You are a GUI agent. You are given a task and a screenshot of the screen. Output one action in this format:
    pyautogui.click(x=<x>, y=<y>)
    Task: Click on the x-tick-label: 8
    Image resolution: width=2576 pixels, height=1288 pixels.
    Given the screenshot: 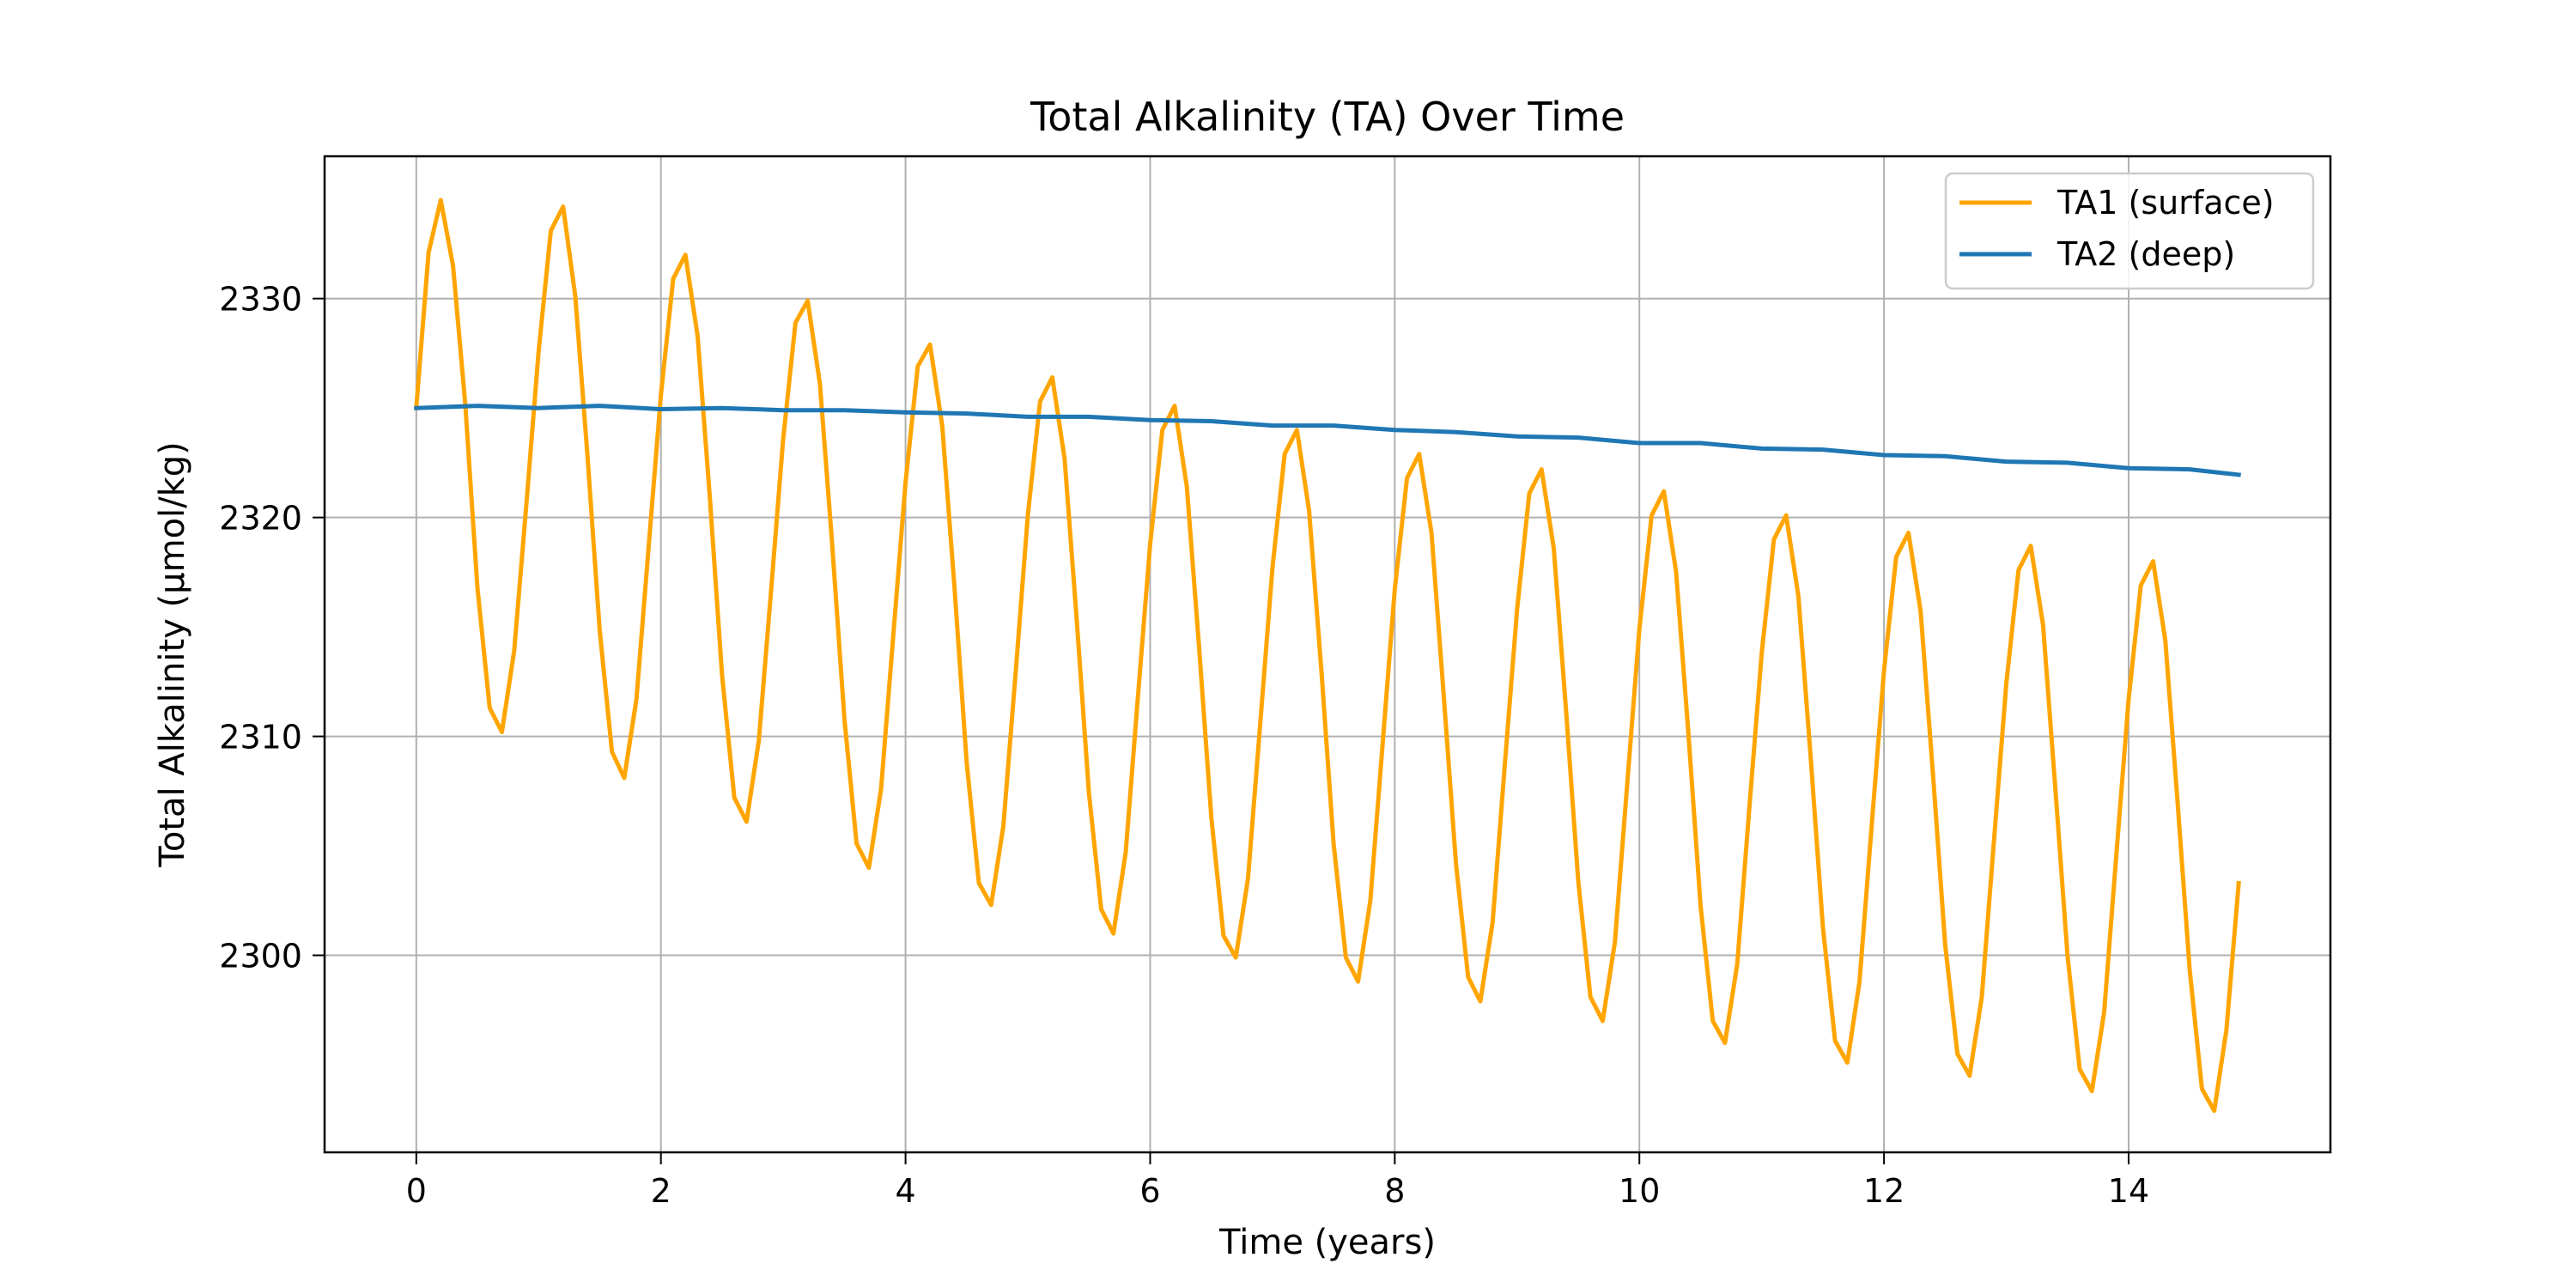 What is the action you would take?
    pyautogui.click(x=1394, y=1191)
    